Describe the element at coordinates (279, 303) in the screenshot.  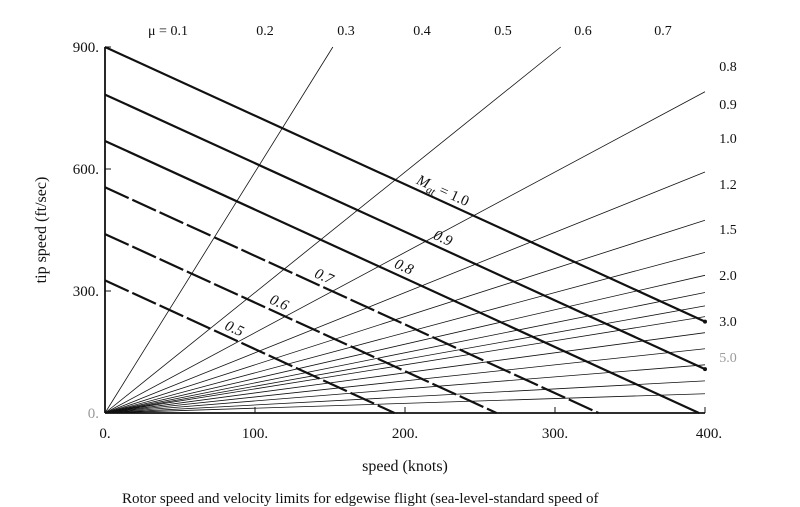
I see `mach-label: 0.6` at that location.